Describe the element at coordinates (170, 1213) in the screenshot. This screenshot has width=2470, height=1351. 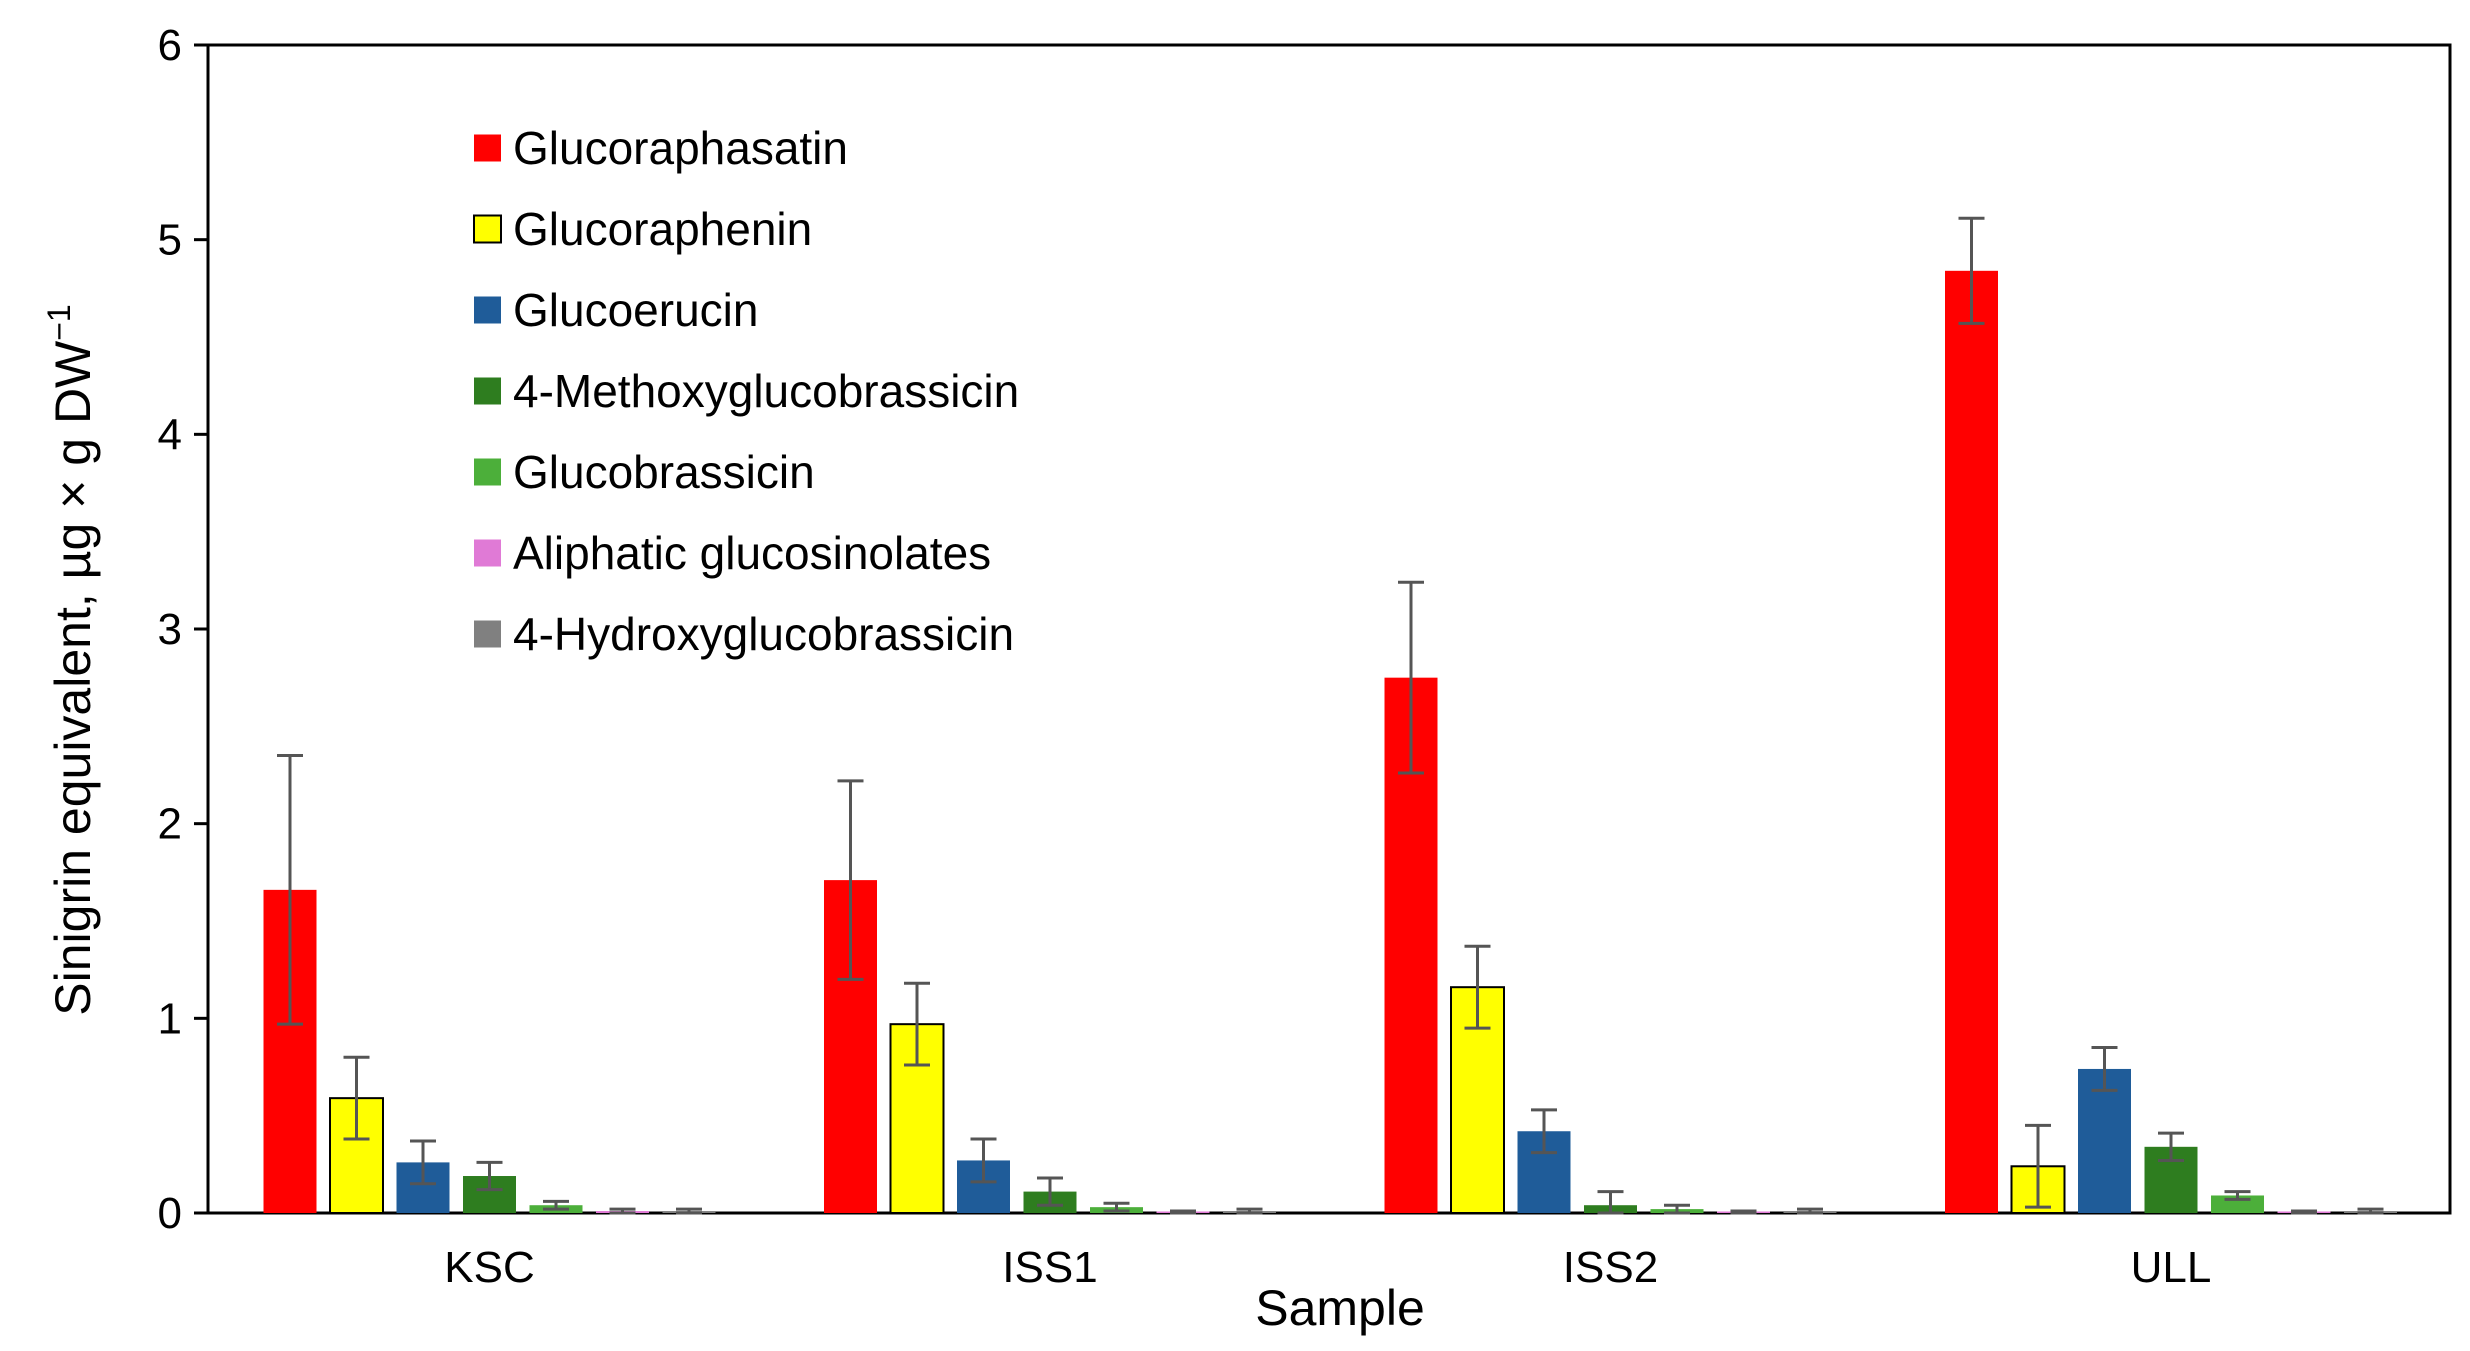
I see `y-tick-label: 0` at that location.